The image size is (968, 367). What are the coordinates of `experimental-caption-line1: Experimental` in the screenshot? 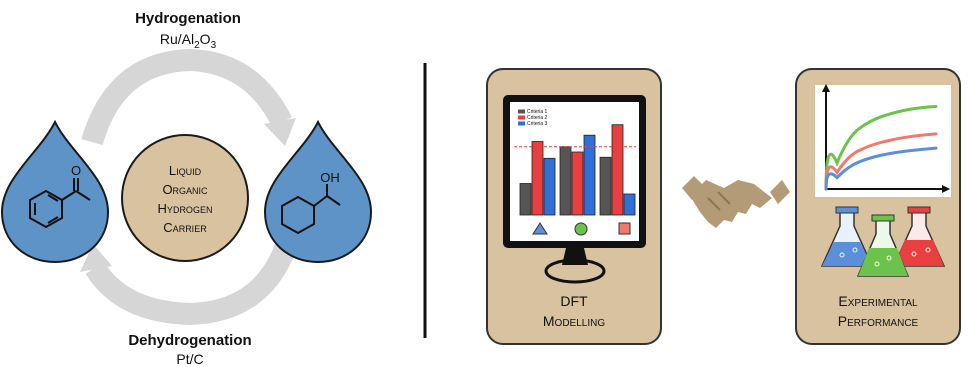 It's located at (878, 301).